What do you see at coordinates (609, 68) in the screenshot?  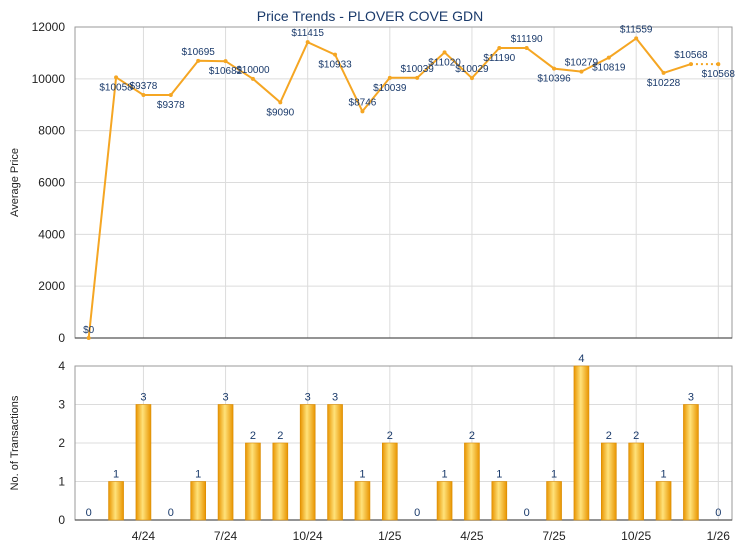 I see `price-data-label: $10819` at bounding box center [609, 68].